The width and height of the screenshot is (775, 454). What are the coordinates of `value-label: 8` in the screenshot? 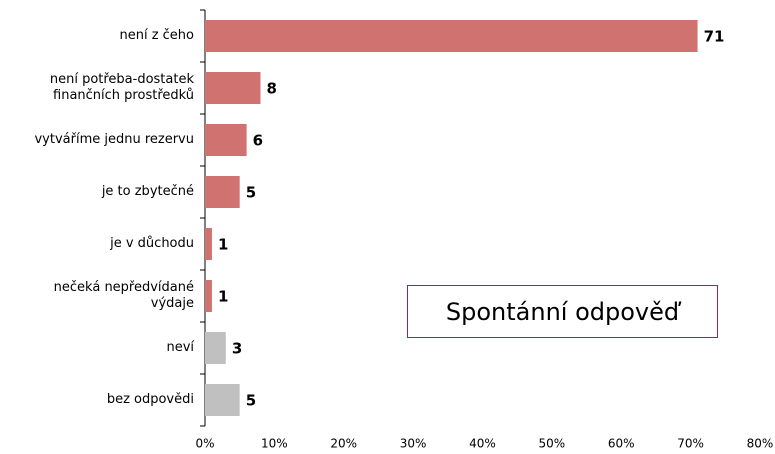 It's located at (272, 89).